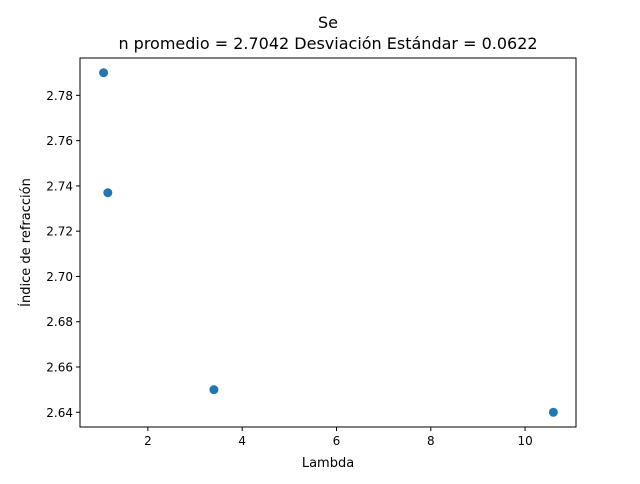 This screenshot has width=640, height=484. Describe the element at coordinates (59, 232) in the screenshot. I see `y-tick-label: 2.72` at that location.